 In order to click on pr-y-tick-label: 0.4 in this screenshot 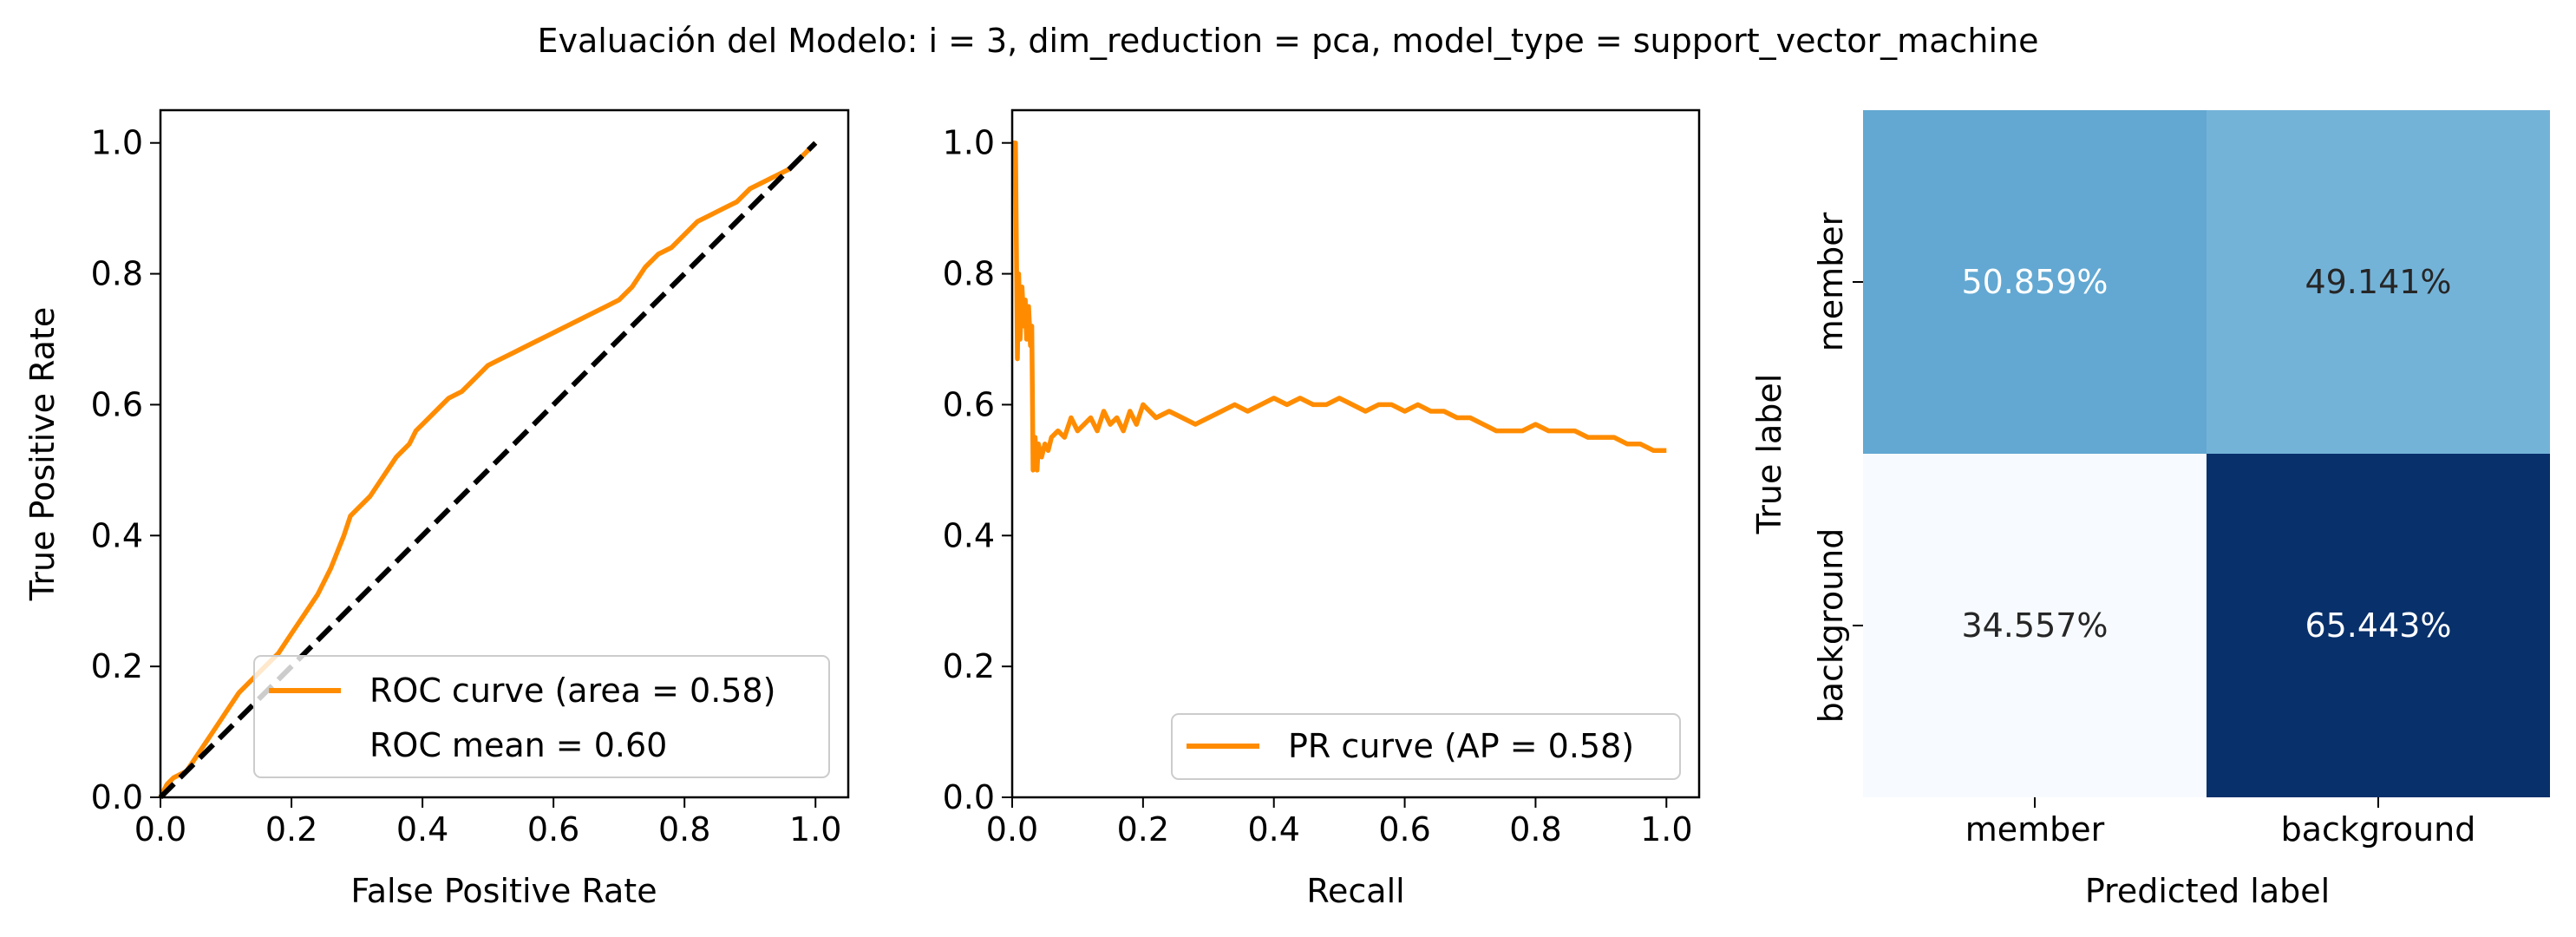, I will do `click(969, 535)`.